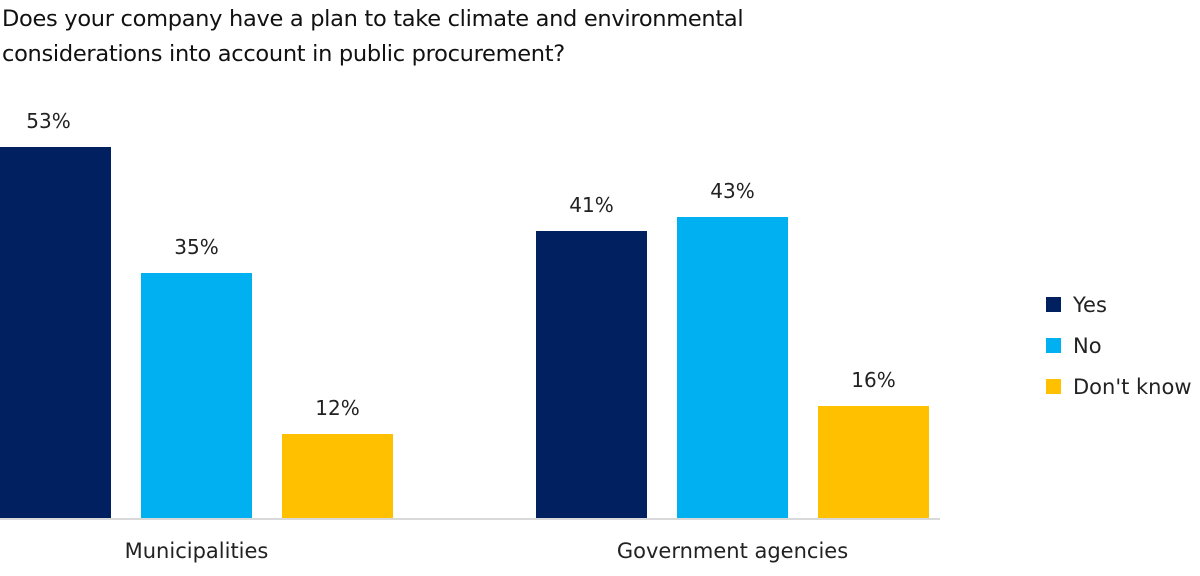  What do you see at coordinates (1053, 304) in the screenshot?
I see `legend-swatch-yes` at bounding box center [1053, 304].